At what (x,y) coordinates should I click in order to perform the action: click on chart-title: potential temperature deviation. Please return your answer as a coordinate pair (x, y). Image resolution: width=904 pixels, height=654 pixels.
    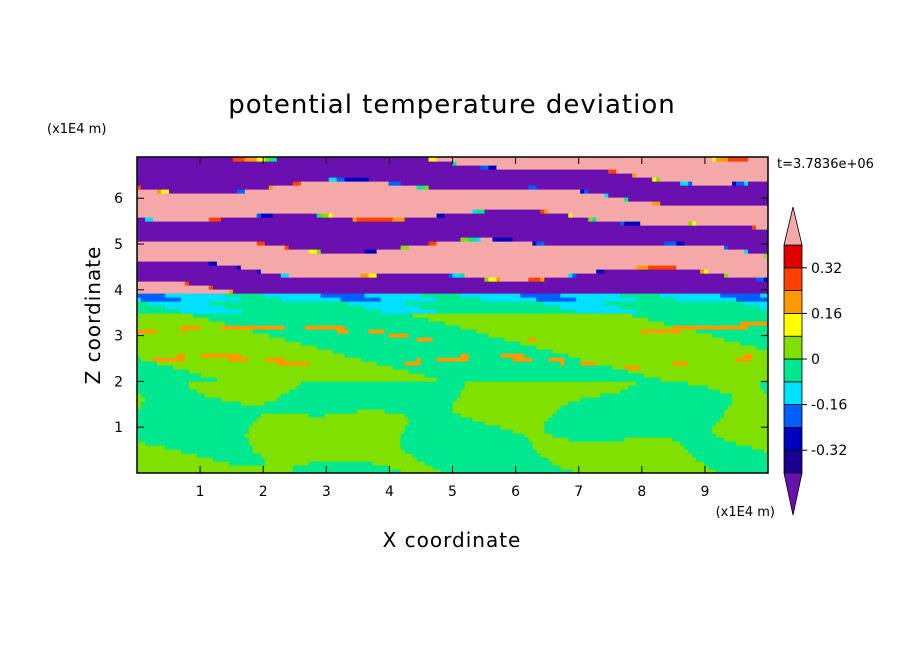
    Looking at the image, I should click on (451, 105).